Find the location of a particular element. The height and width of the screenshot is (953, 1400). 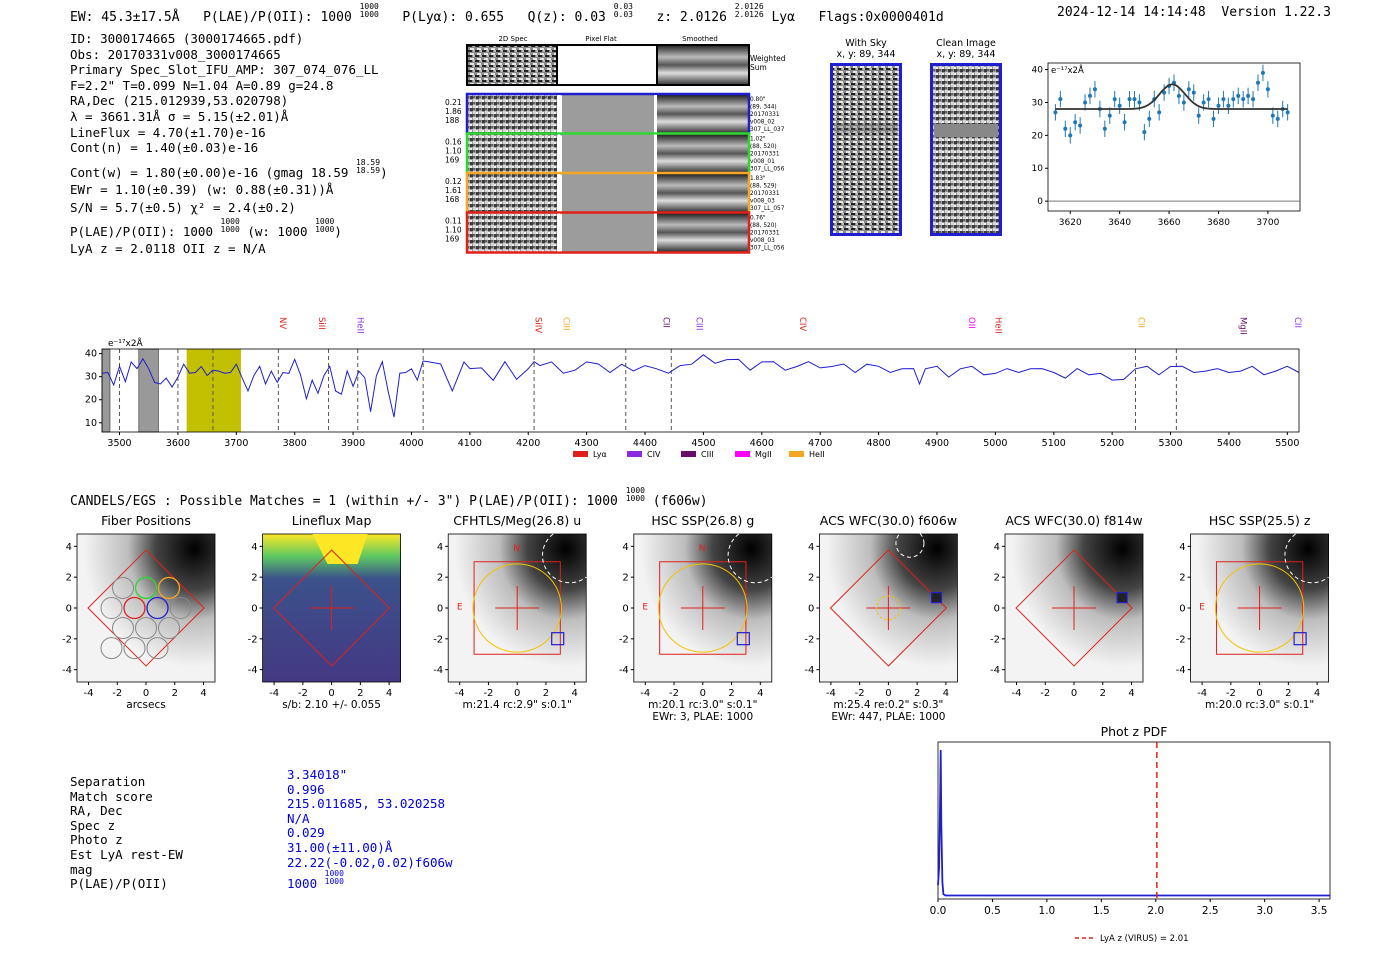

header-ew: EW: 45.3±17.5Å is located at coordinates (125, 17).